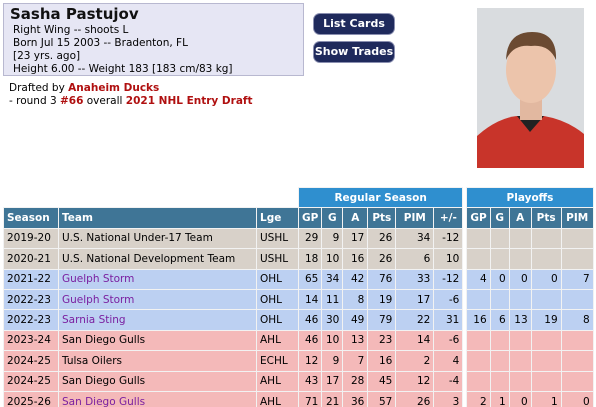 This screenshot has height=407, width=596. I want to click on group-header: Playoffs, so click(530, 197).